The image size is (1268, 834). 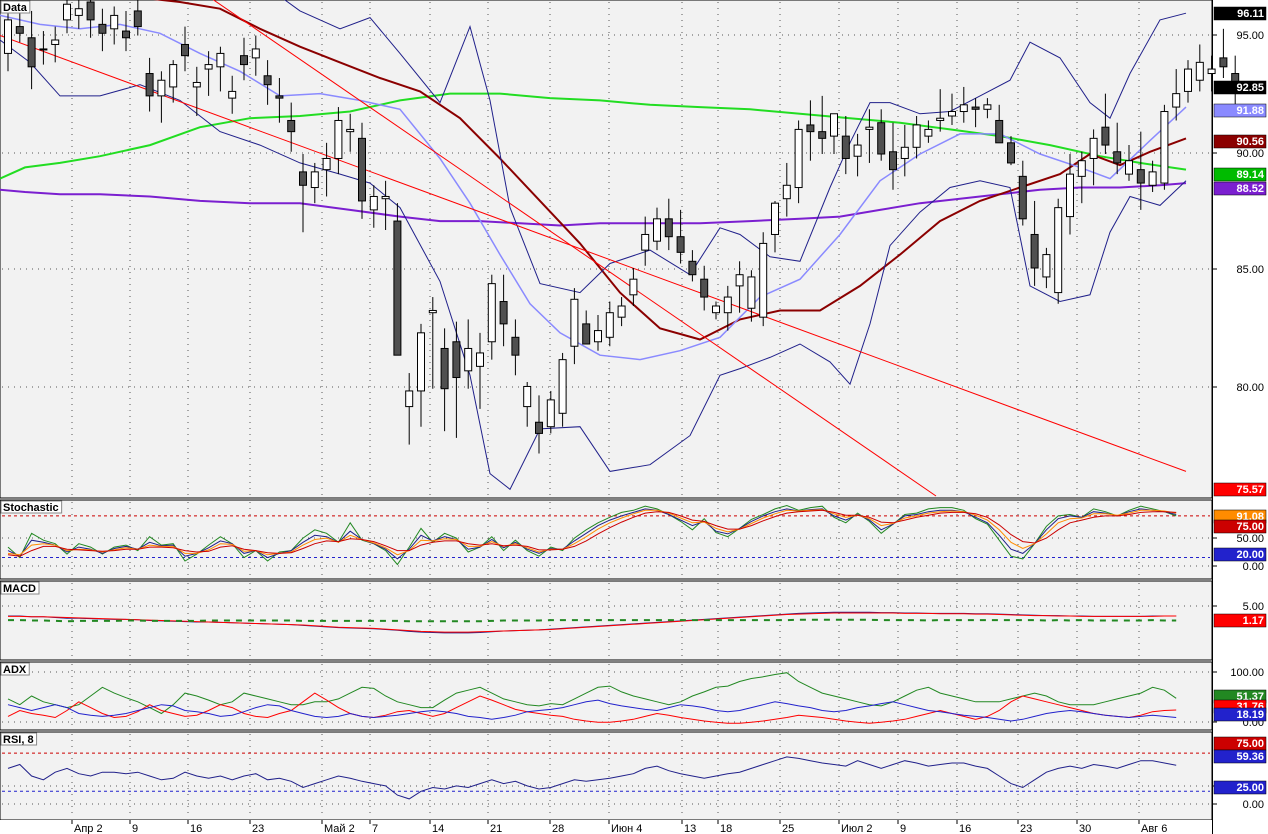 I want to click on x-tick-label: 9, so click(x=903, y=828).